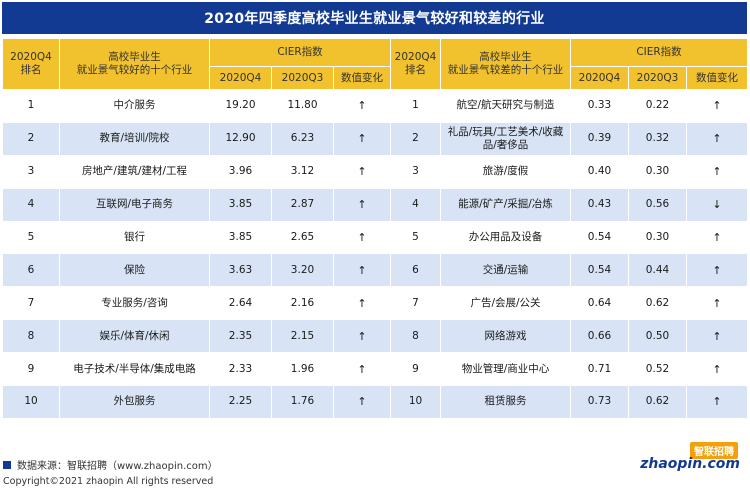  I want to click on cell-q3-left: 1.96, so click(302, 369).